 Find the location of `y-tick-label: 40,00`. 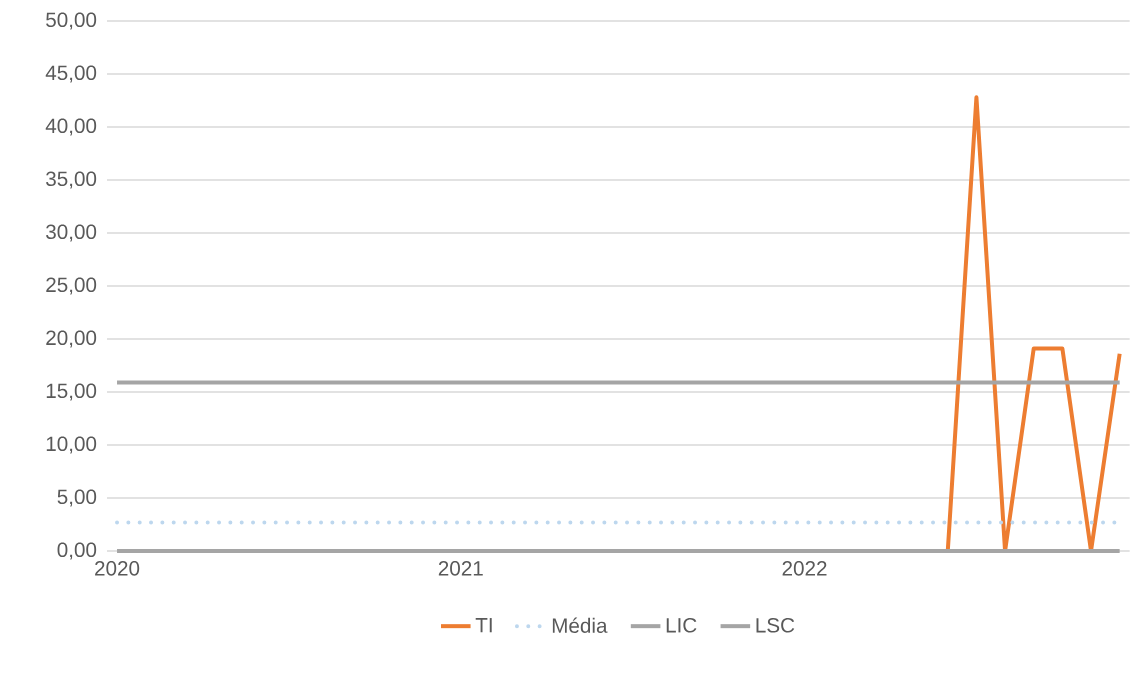

y-tick-label: 40,00 is located at coordinates (71, 127).